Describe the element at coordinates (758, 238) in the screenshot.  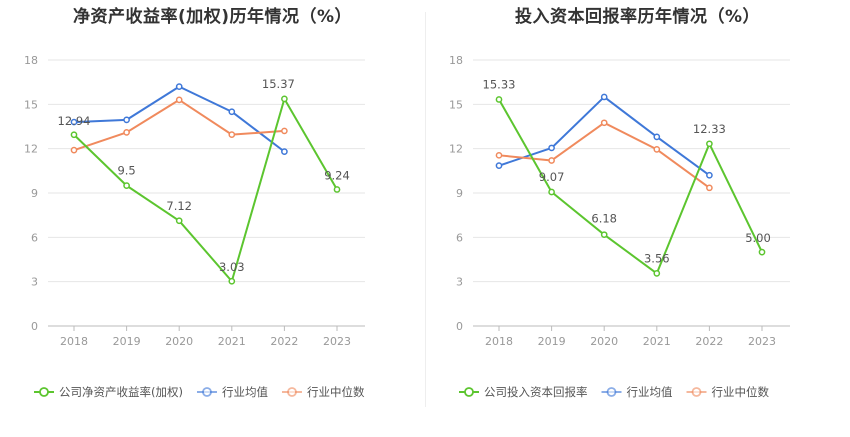
I see `data-label: 5.00` at that location.